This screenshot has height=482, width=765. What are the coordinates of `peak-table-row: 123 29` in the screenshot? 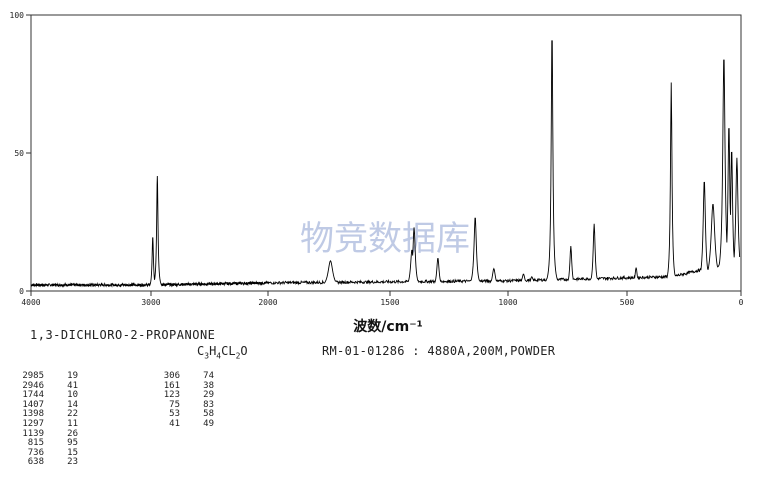 It's located at (184, 396).